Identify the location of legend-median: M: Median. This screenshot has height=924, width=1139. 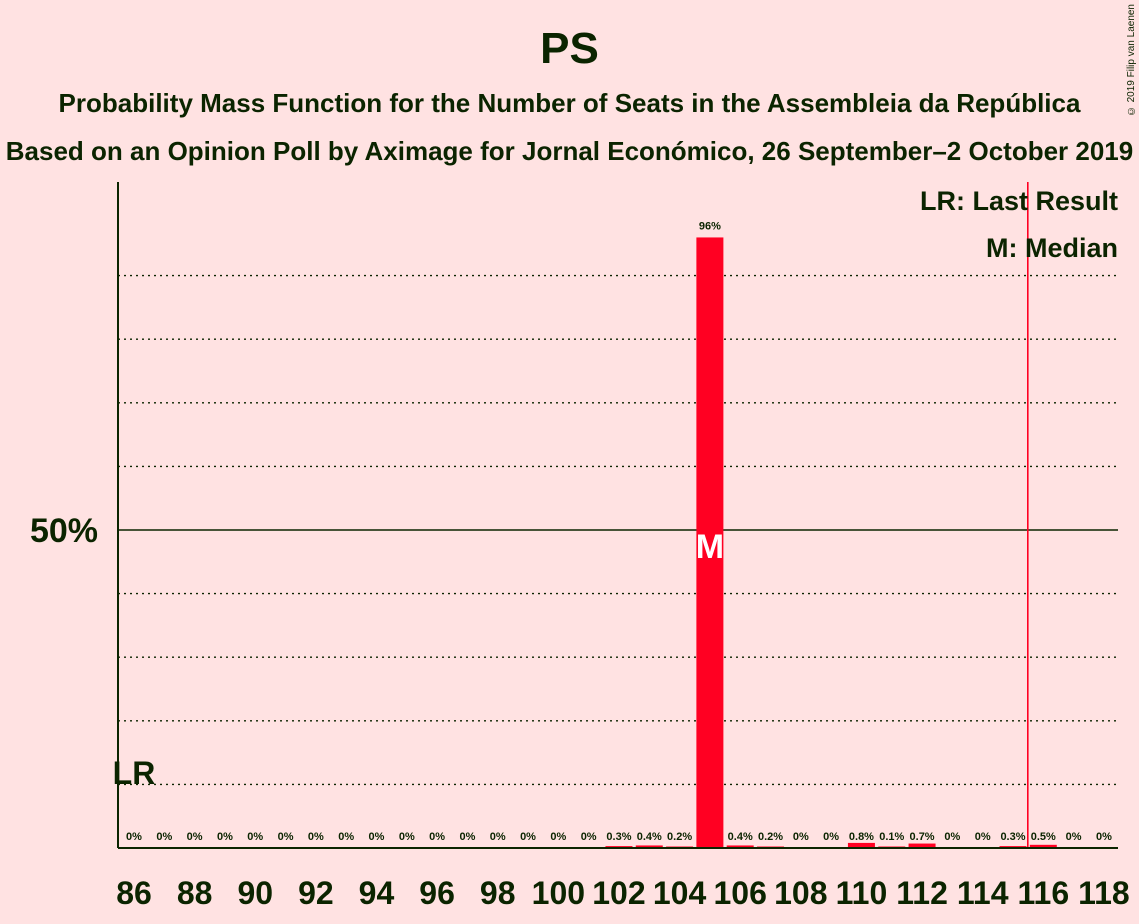
(1052, 248).